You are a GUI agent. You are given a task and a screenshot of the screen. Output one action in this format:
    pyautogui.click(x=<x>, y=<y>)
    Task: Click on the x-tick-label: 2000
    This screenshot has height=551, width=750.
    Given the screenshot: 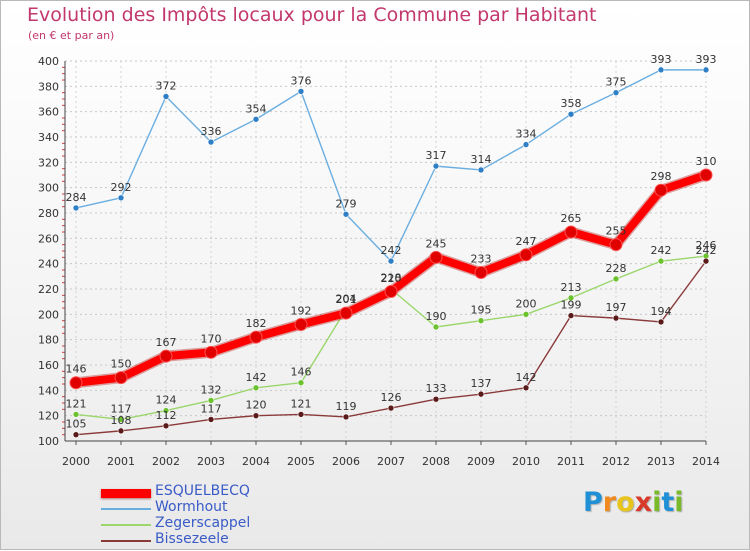 What is the action you would take?
    pyautogui.click(x=76, y=461)
    